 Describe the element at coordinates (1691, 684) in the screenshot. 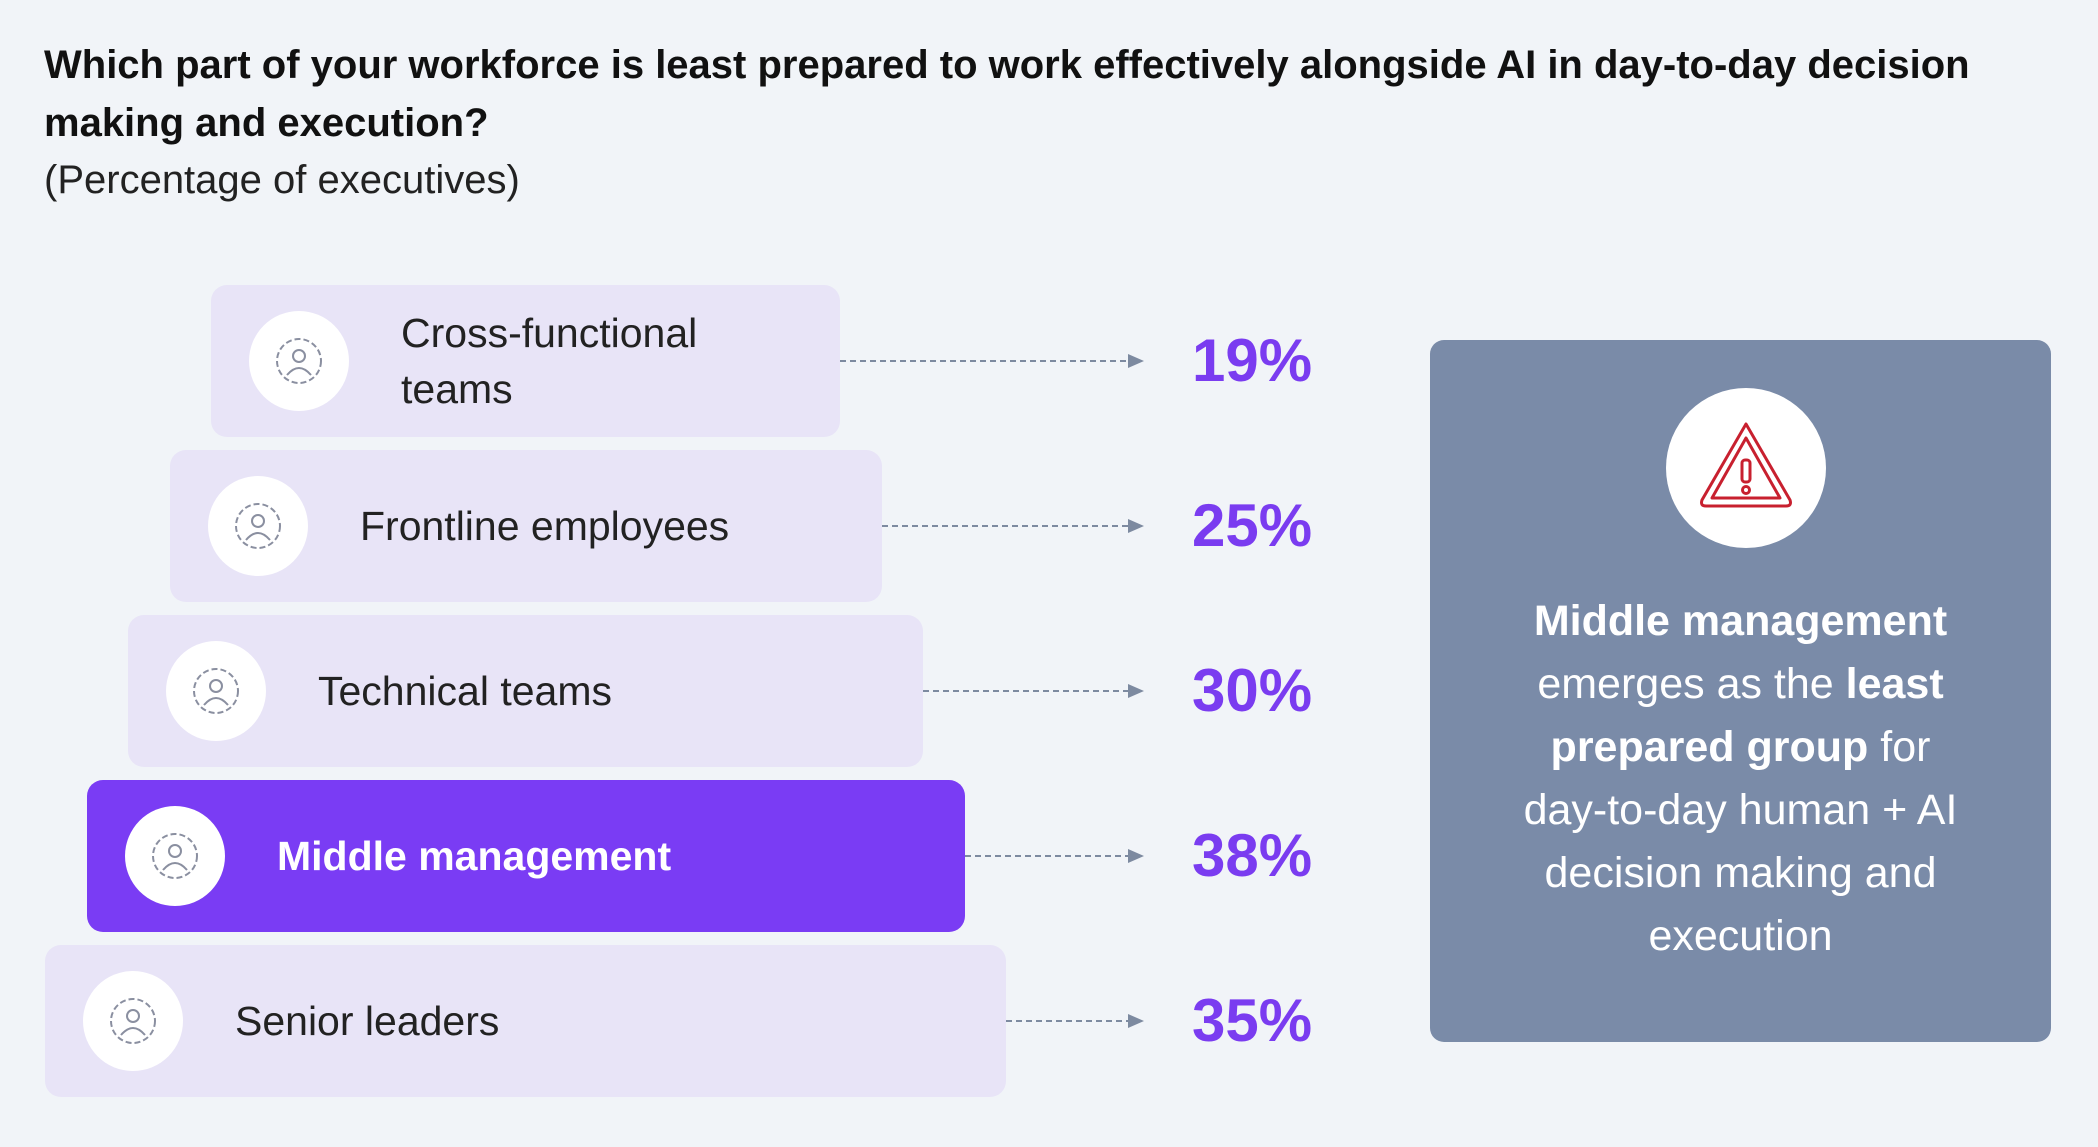

I see `callout-segment: emerges as the` at that location.